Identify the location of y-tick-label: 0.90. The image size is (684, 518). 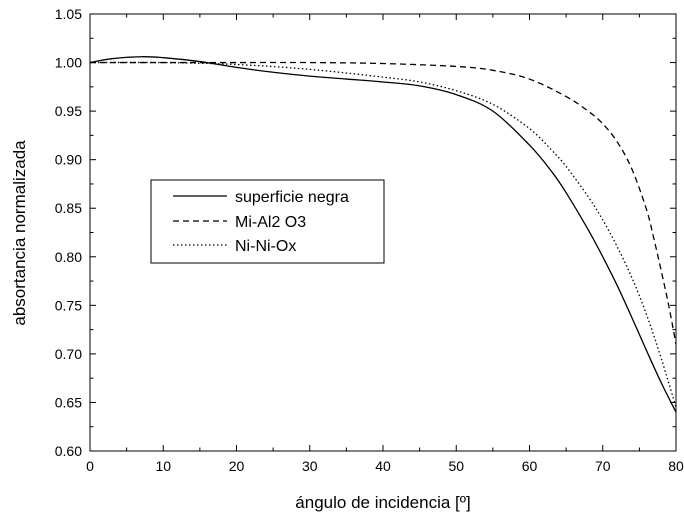
(68, 160).